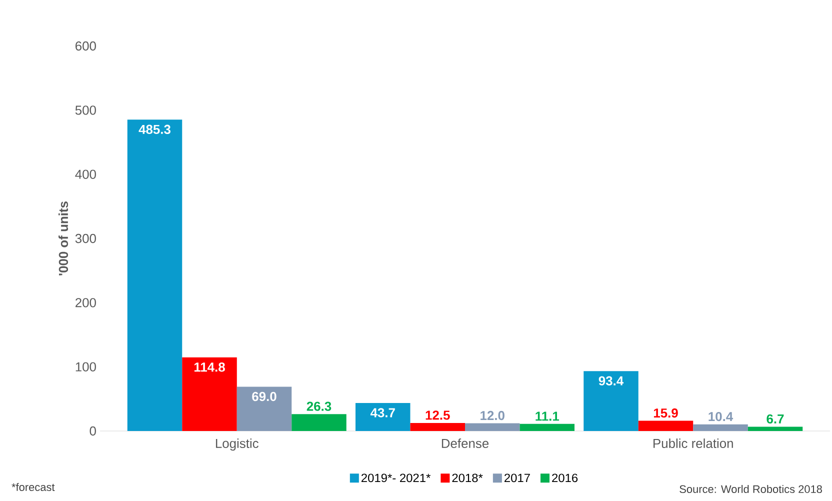 Image resolution: width=832 pixels, height=501 pixels. What do you see at coordinates (85, 110) in the screenshot?
I see `y-tick-label: 500` at bounding box center [85, 110].